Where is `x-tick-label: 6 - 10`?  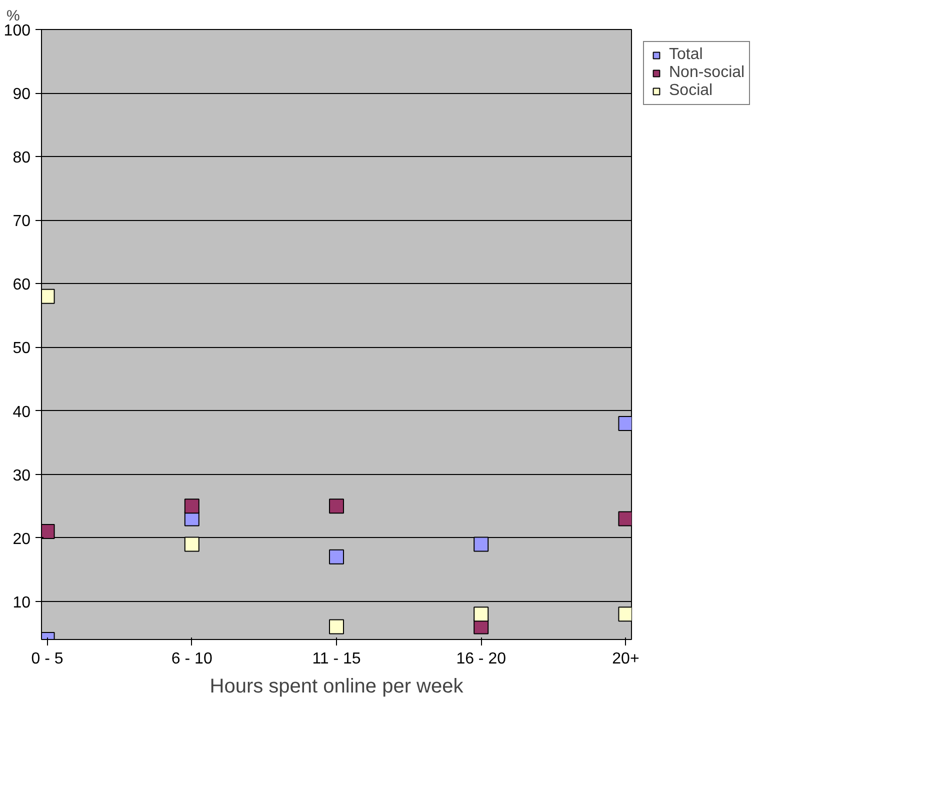 x-tick-label: 6 - 10 is located at coordinates (191, 659).